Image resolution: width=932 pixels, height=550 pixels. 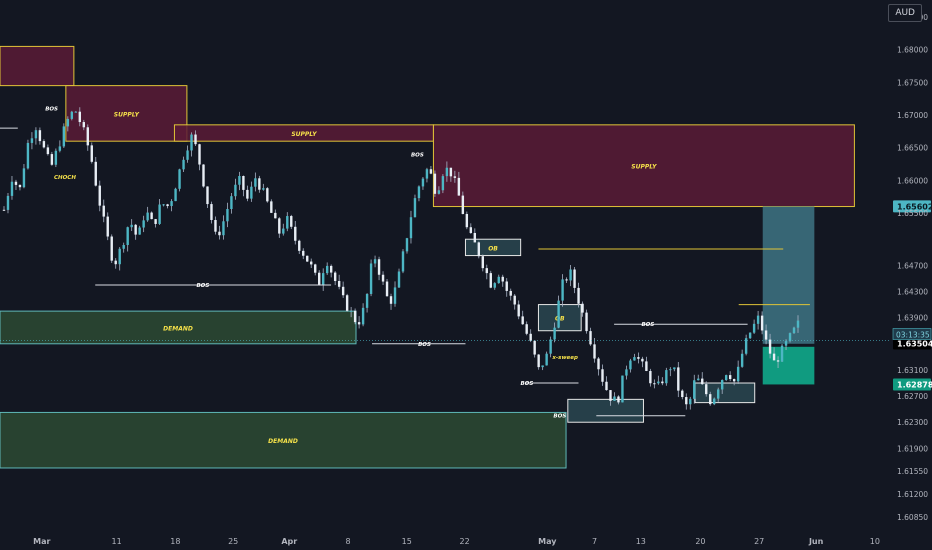 I want to click on x-tick-label: 8, so click(x=347, y=541).